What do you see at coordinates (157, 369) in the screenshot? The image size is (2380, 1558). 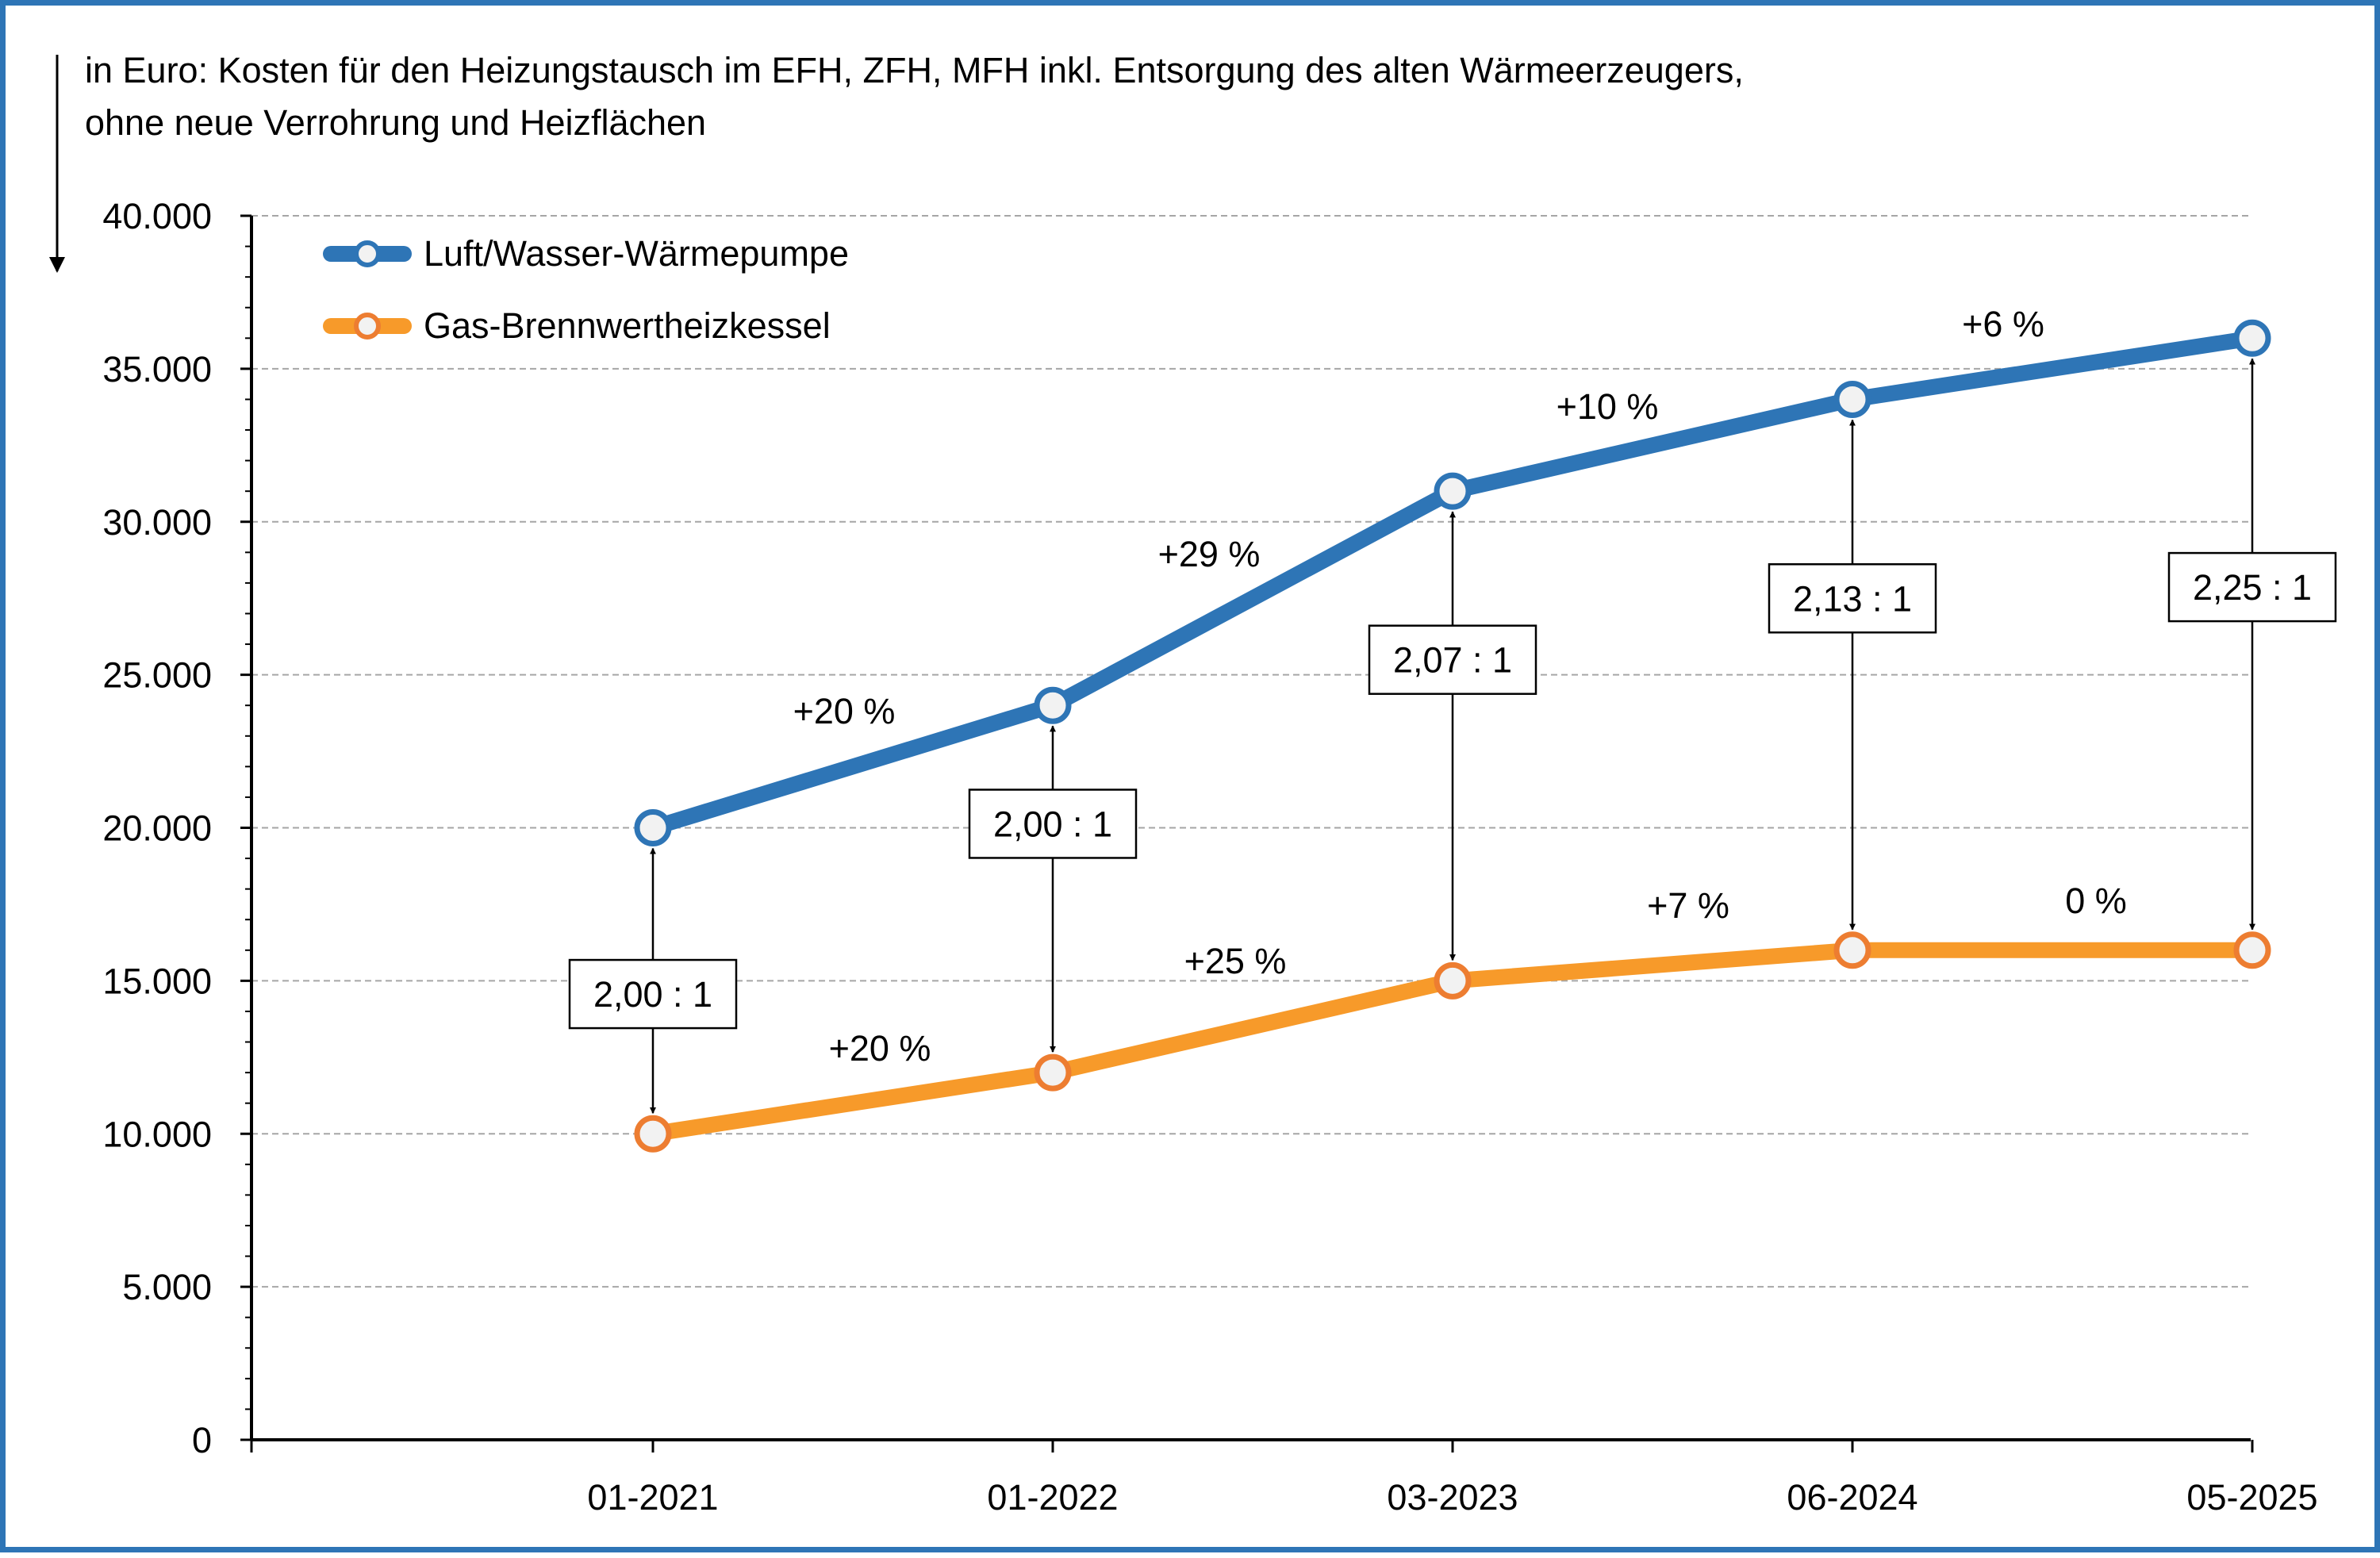 I see `y-tick-label: 35.000` at bounding box center [157, 369].